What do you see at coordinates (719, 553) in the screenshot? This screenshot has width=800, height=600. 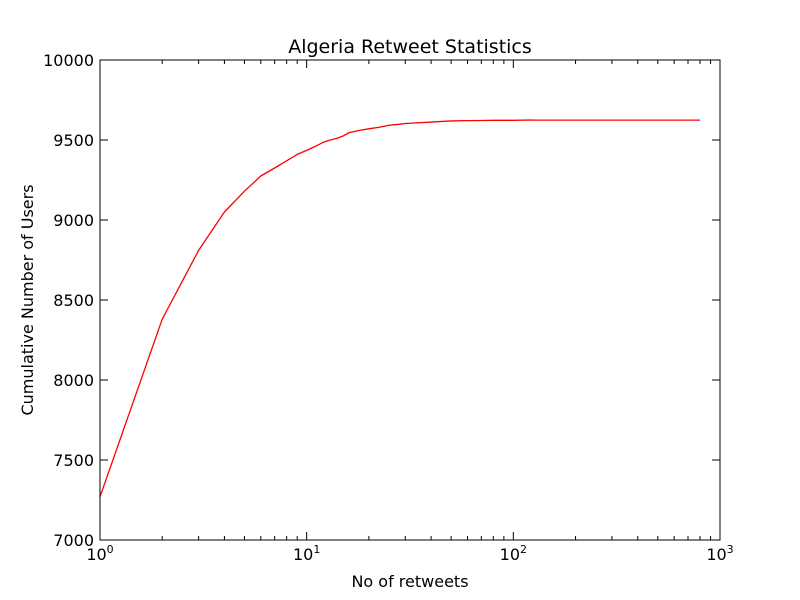 I see `x-tick-label: 10³` at bounding box center [719, 553].